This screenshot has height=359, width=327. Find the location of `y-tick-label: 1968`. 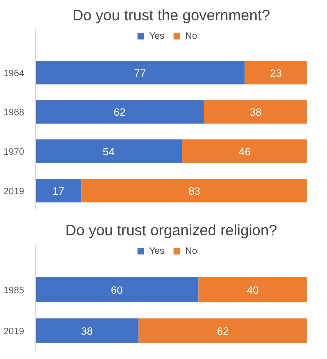

y-tick-label: 1968 is located at coordinates (14, 113).